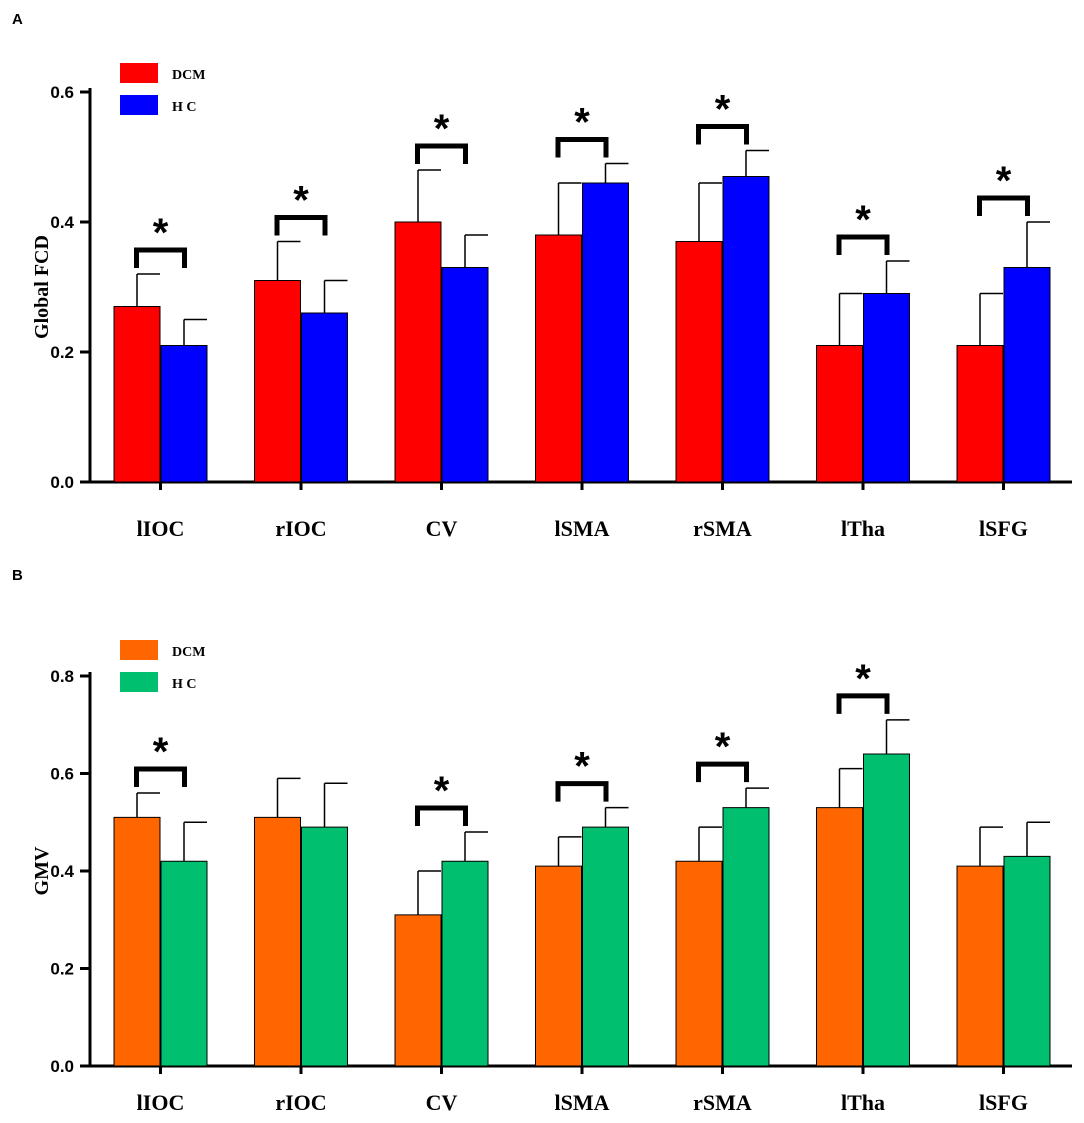  What do you see at coordinates (42, 870) in the screenshot?
I see `y-axis-title: GMV` at bounding box center [42, 870].